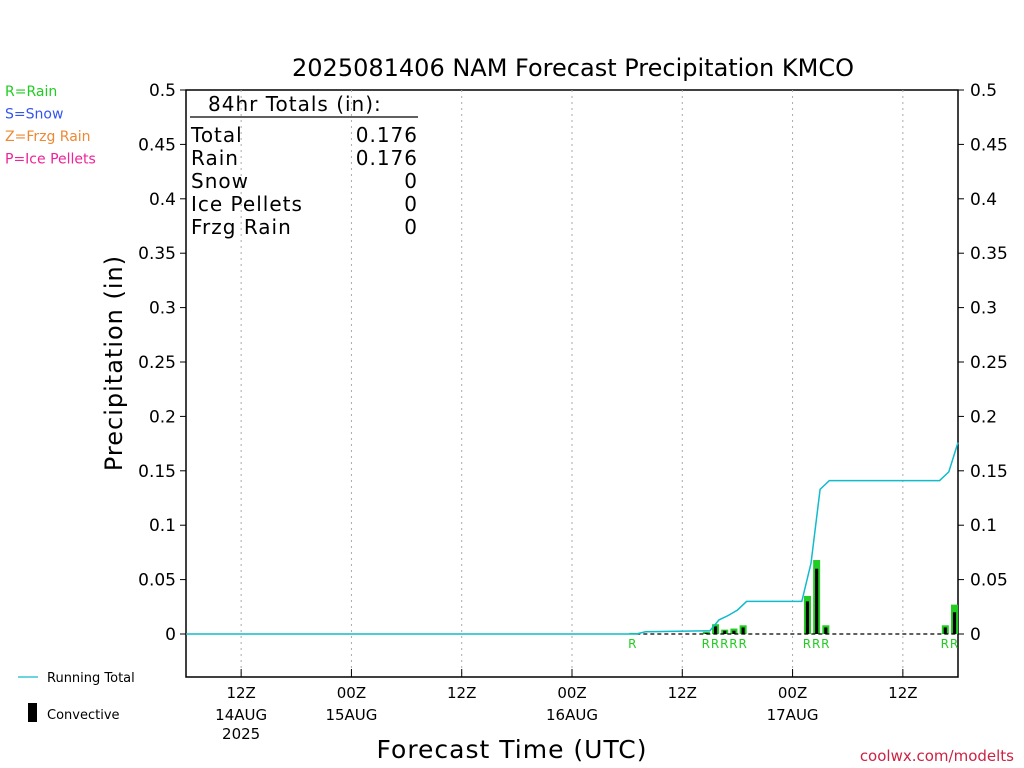  I want to click on y-tick-label-left: 0.35, so click(157, 254).